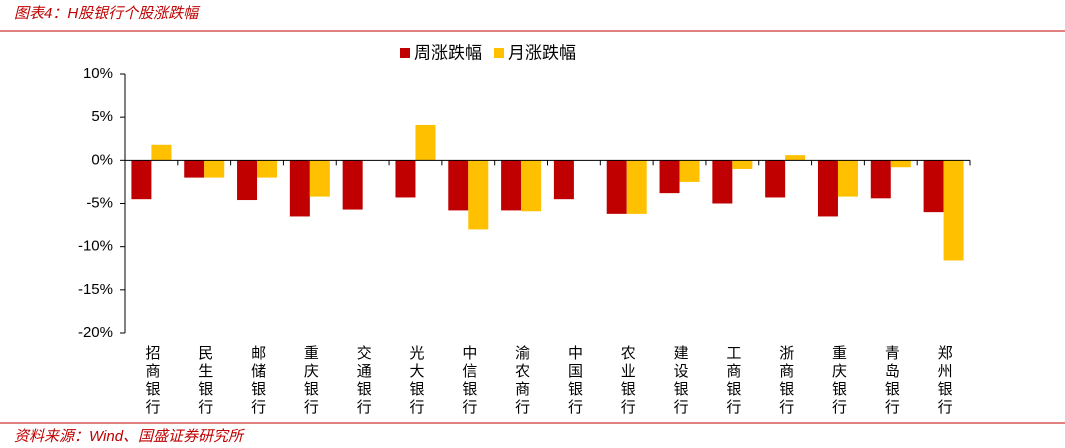 This screenshot has width=1065, height=448. What do you see at coordinates (521, 381) in the screenshot?
I see `x-tick-label: 渝农商行` at bounding box center [521, 381].